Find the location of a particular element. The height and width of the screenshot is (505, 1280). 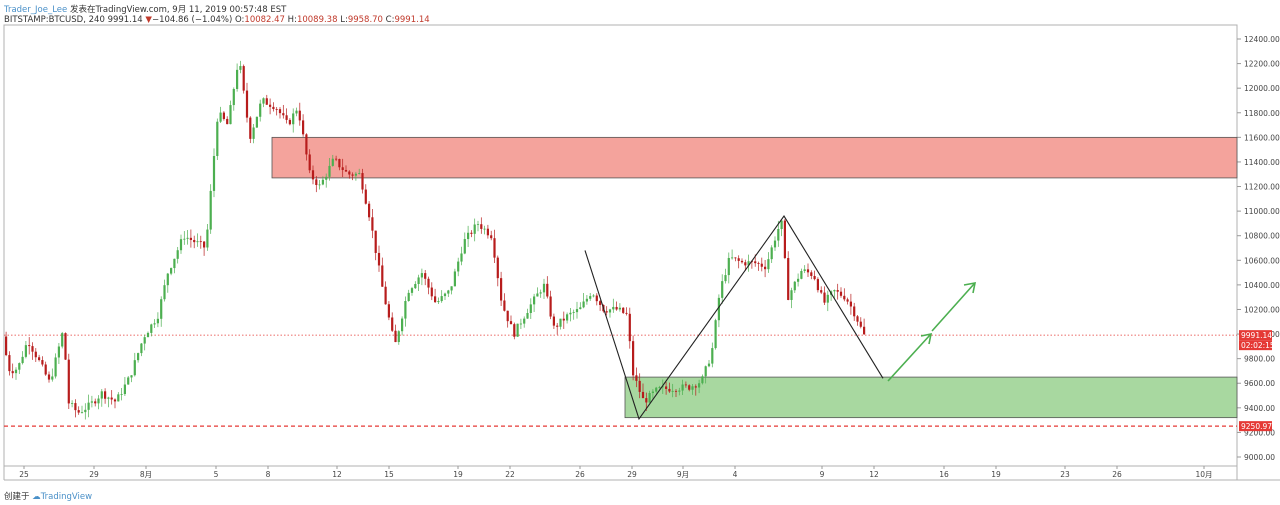

bar-timer-tag is located at coordinates (1255, 345).